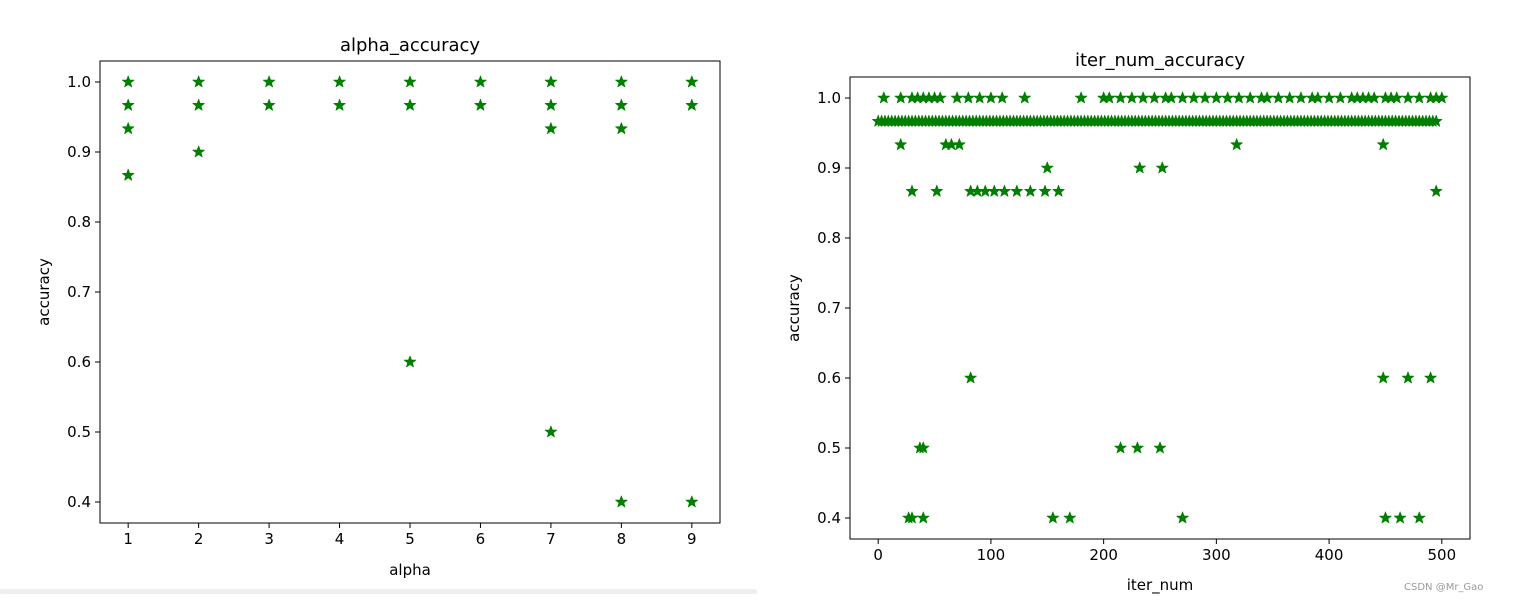  I want to click on x-axis-label: alpha, so click(410, 570).